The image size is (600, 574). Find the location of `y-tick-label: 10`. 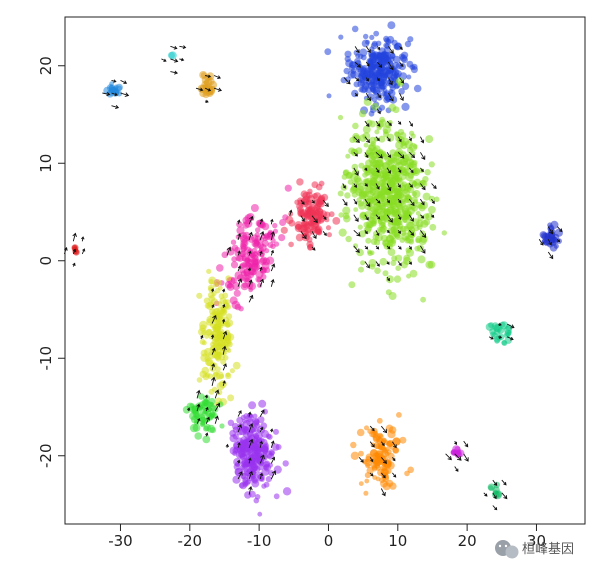

y-tick-label: 10 is located at coordinates (46, 163).